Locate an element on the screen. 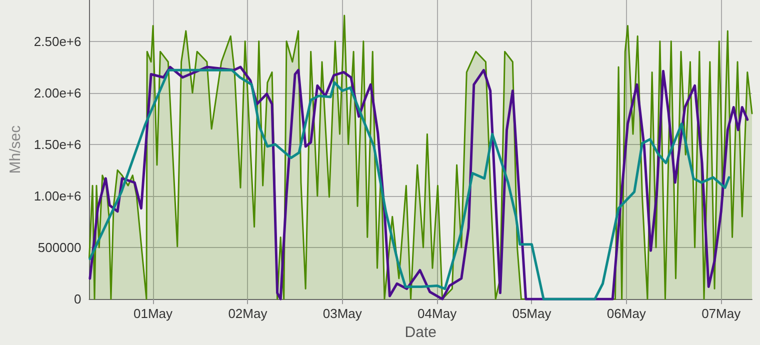  x-tick-label: 03May is located at coordinates (342, 314).